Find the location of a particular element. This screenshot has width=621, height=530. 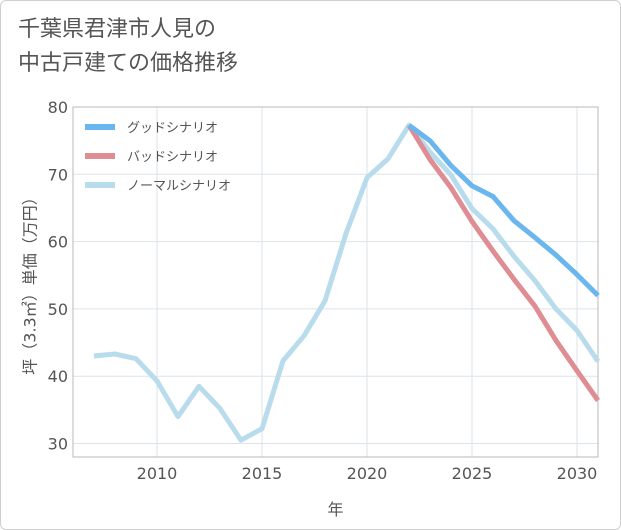

x-tick-label: 2010 is located at coordinates (157, 473).